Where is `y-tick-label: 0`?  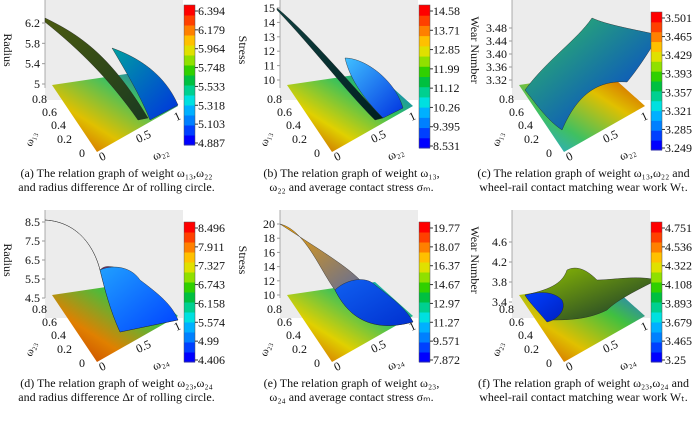
y-tick-label: 0 is located at coordinates (82, 153).